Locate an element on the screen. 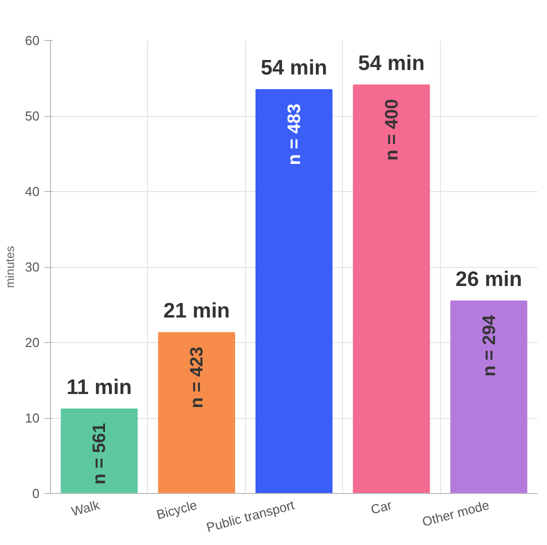 The image size is (547, 545). data-label: 11 min is located at coordinates (99, 387).